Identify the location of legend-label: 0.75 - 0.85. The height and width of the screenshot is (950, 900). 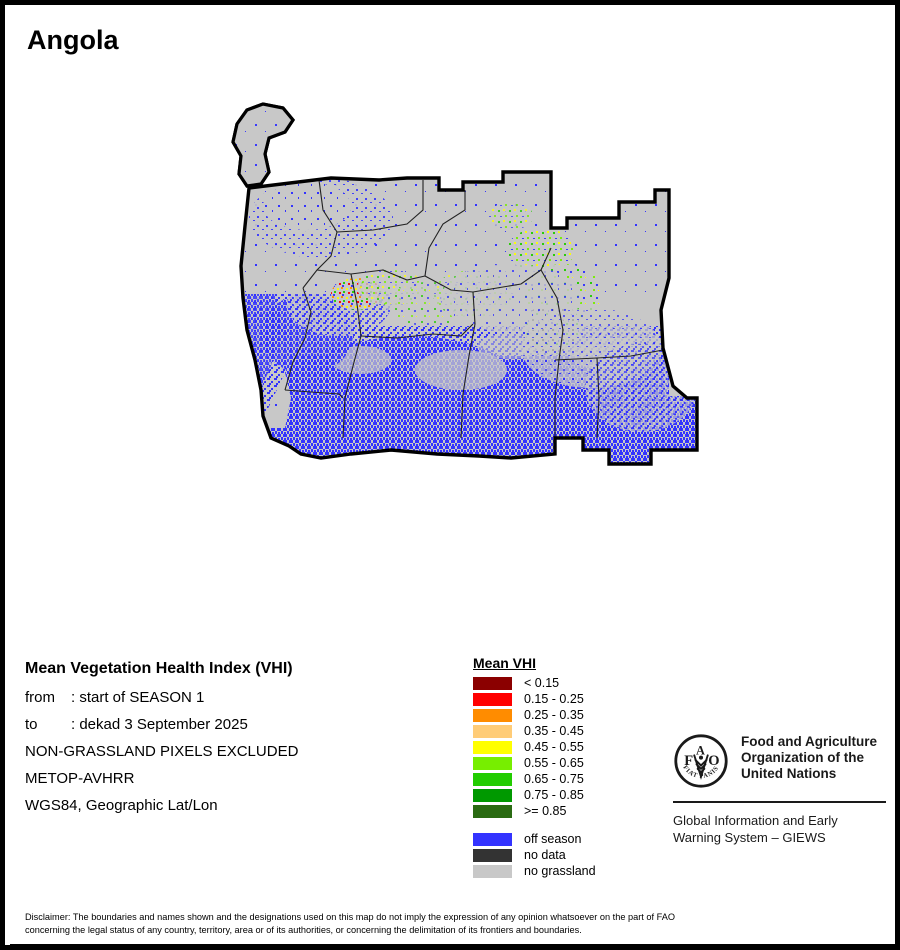
(554, 795).